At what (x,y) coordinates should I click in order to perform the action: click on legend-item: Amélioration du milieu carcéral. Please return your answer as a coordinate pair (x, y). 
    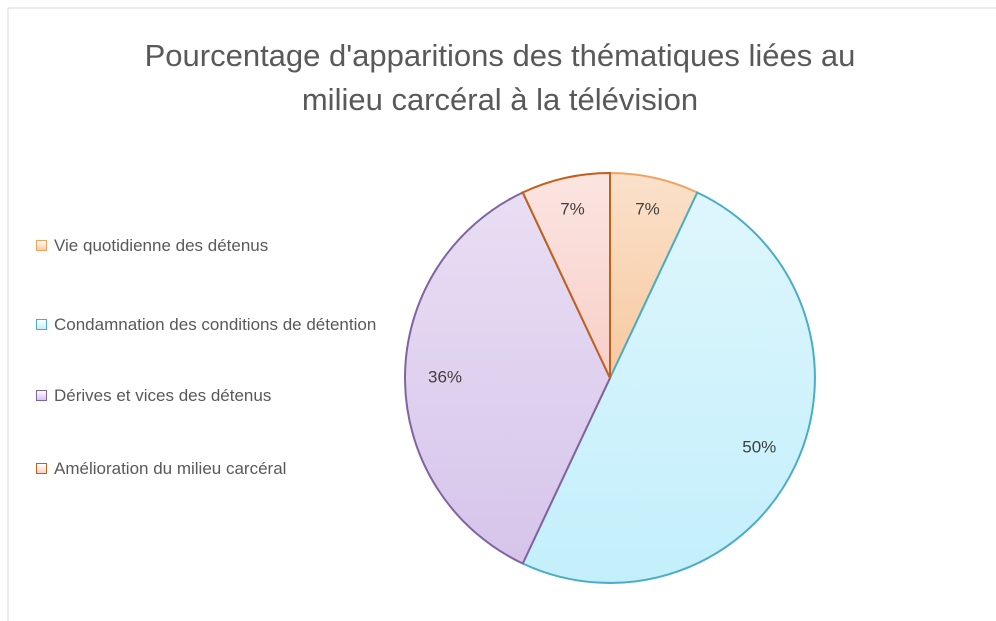
    Looking at the image, I should click on (210, 469).